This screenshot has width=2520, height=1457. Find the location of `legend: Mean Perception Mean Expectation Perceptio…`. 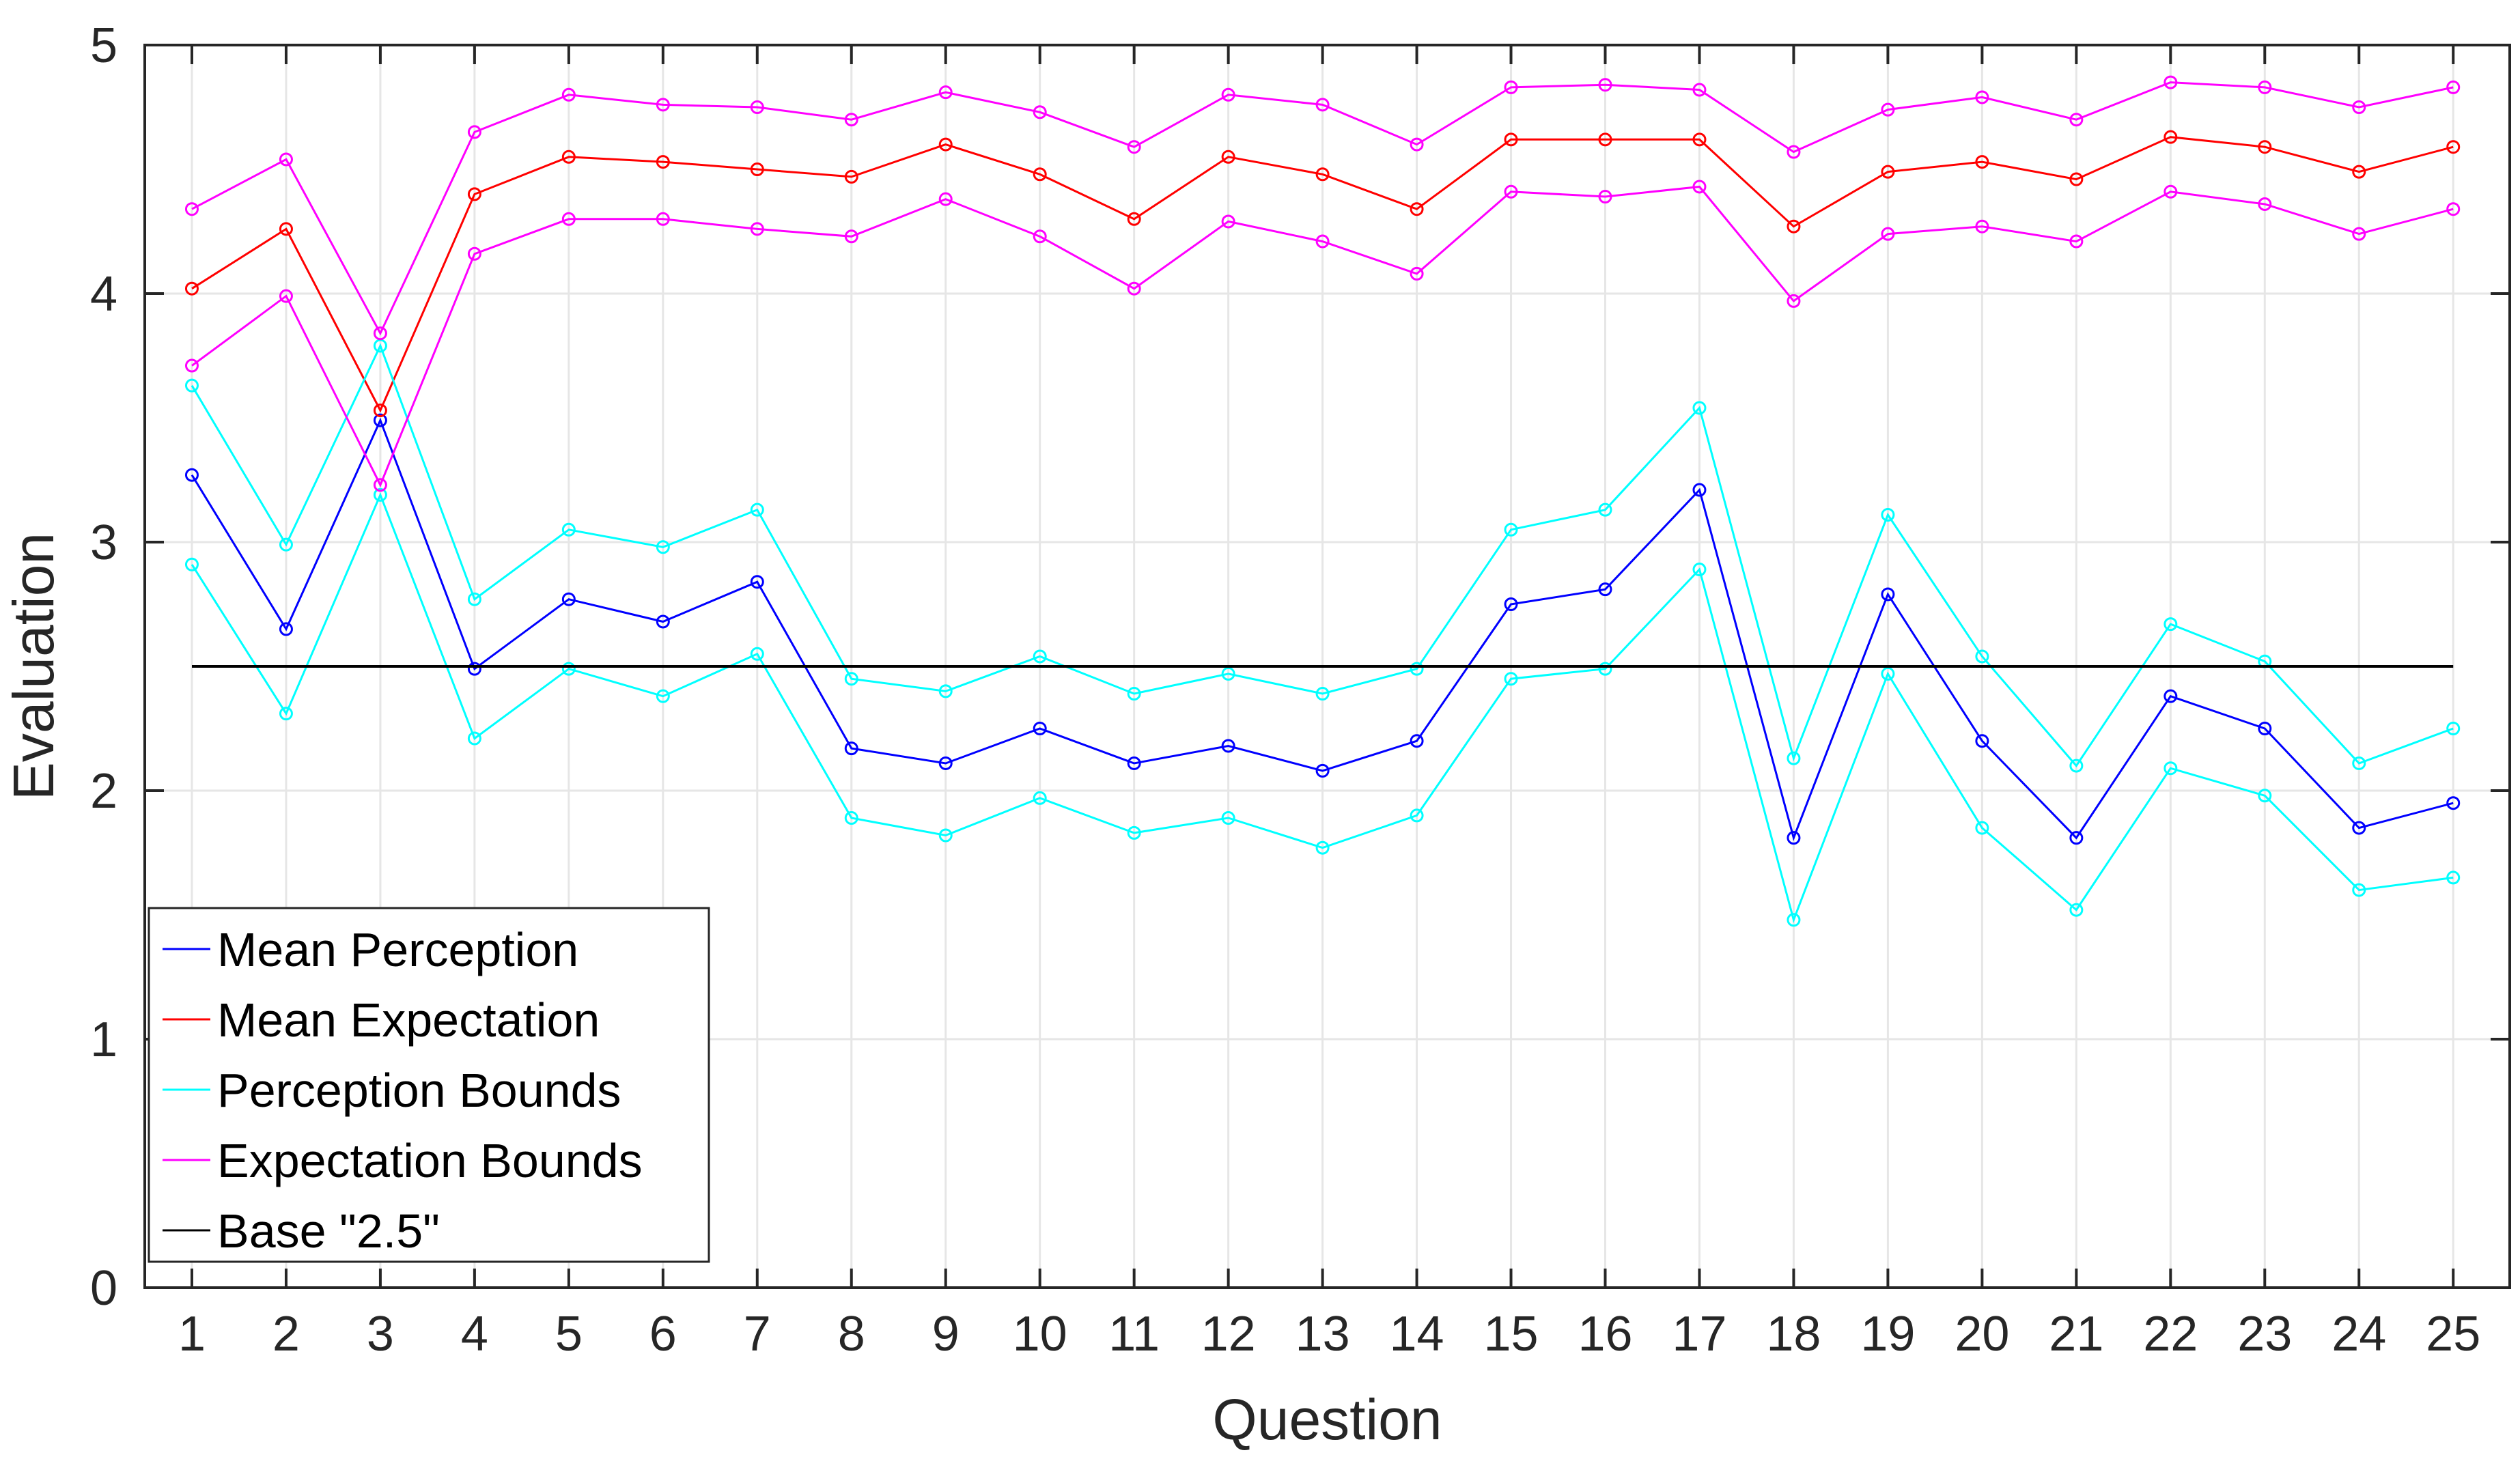

legend: Mean Perception Mean Expectation Perceptio… is located at coordinates (429, 1085).